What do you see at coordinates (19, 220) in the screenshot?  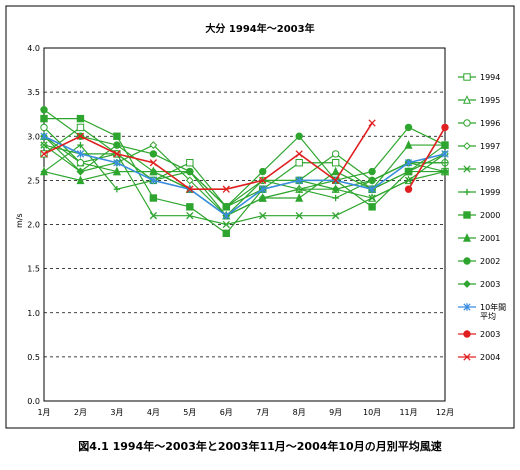 I see `y-axis-label: m/s` at bounding box center [19, 220].